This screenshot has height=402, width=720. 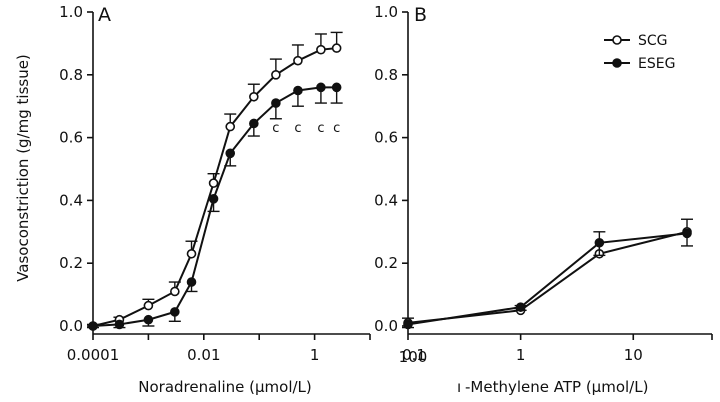 What do you see at coordinates (386, 12) in the screenshot?
I see `panel-b-y-tick-label: 1.0` at bounding box center [386, 12].